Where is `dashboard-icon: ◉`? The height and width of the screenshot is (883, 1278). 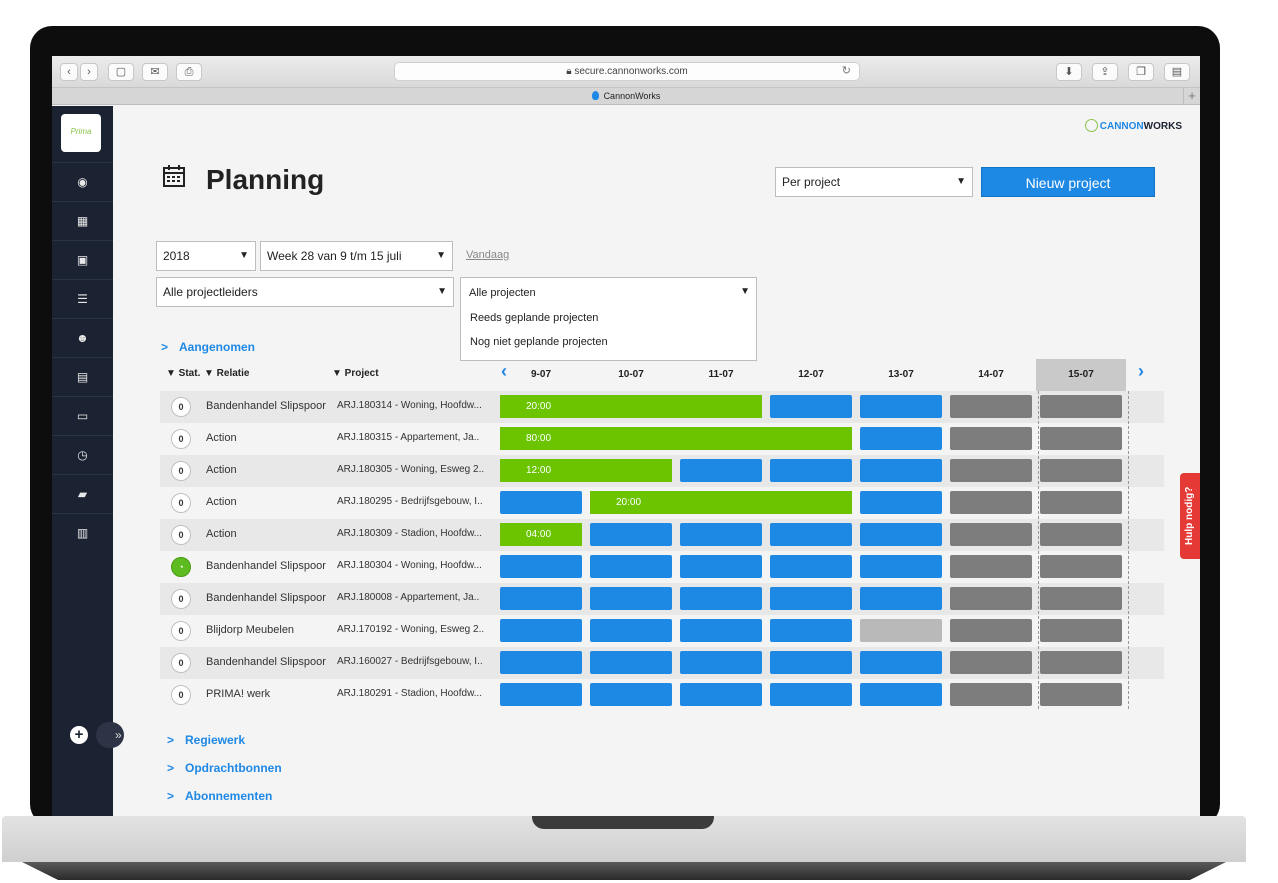
dashboard-icon: ◉ is located at coordinates (82, 181).